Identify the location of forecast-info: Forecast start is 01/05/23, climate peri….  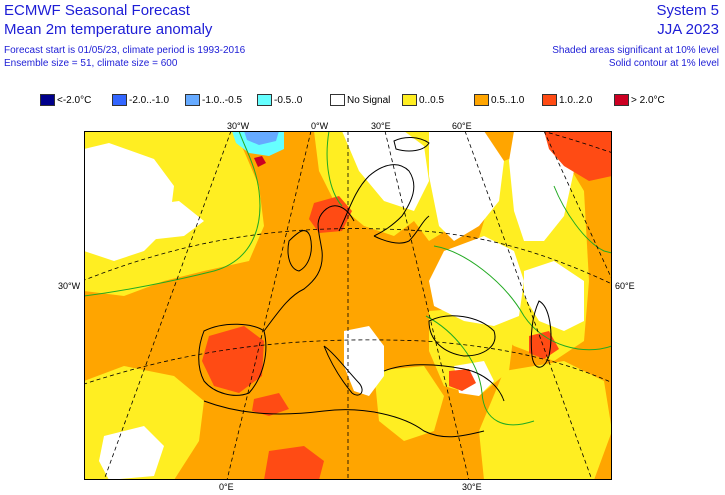
(125, 50).